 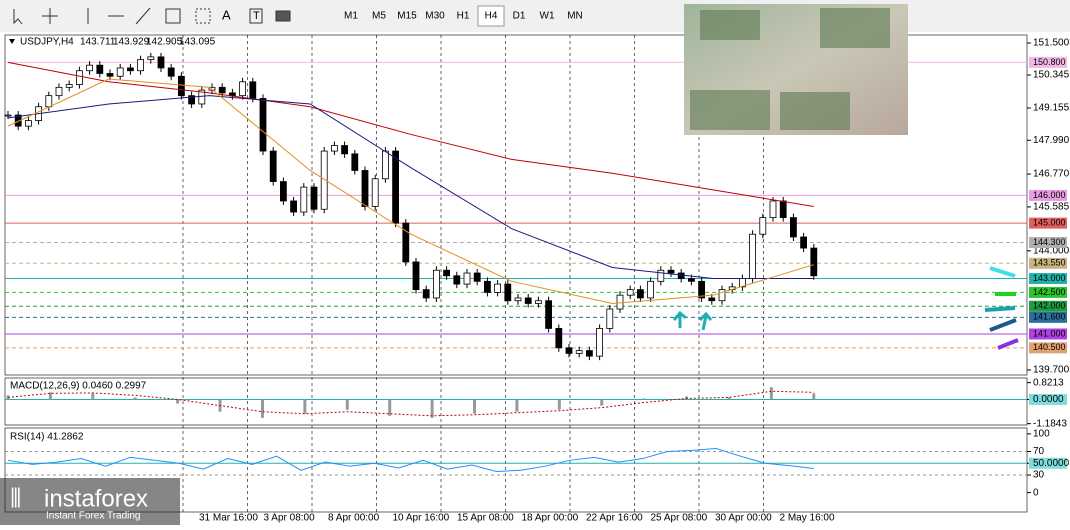 What do you see at coordinates (1048, 463) in the screenshot?
I see `rsi-mid-box` at bounding box center [1048, 463].